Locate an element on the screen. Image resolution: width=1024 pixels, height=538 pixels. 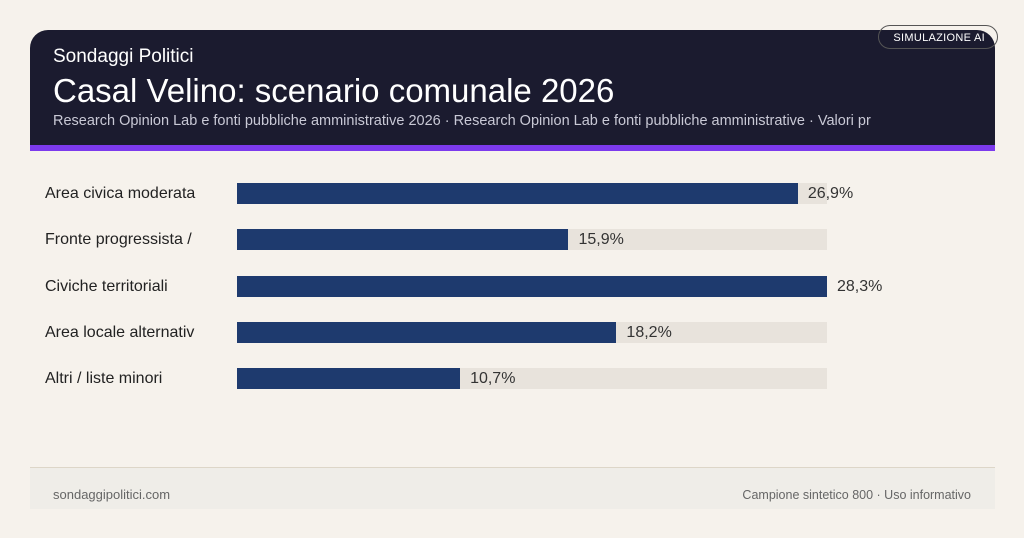
value-label: 10,7% is located at coordinates (493, 378).